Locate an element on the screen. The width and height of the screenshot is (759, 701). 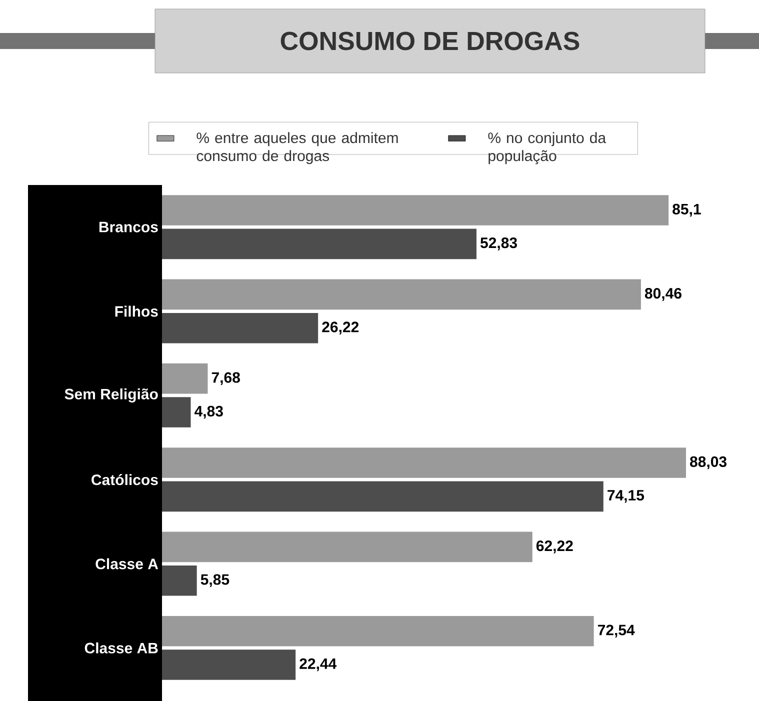
data-label: 7,68 is located at coordinates (226, 378).